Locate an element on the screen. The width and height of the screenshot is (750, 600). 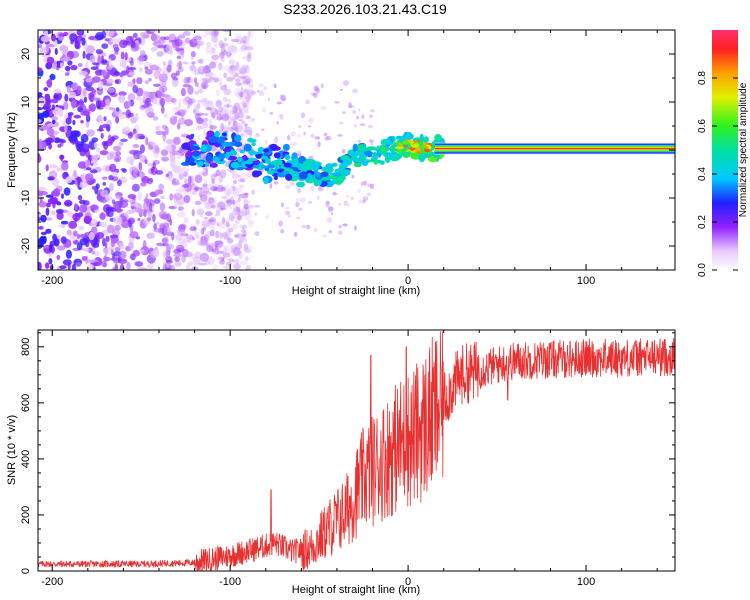
colorbar-tick-label: 0.2 is located at coordinates (702, 222).